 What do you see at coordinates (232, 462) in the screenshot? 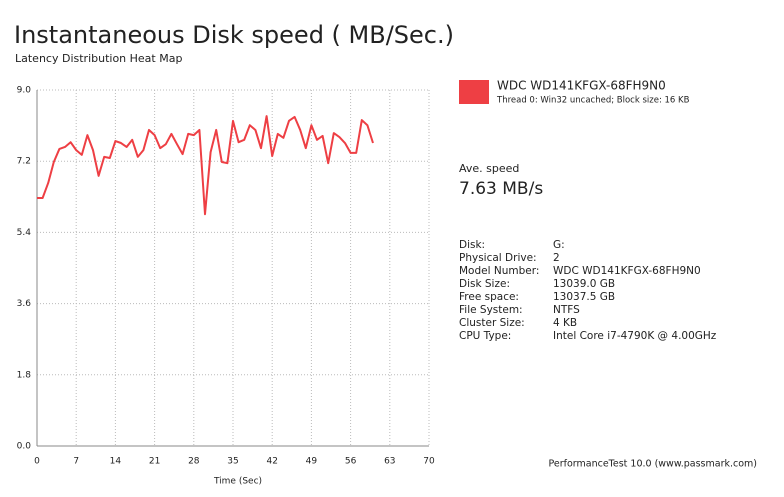
I see `x-tick-label: 35` at bounding box center [232, 462].